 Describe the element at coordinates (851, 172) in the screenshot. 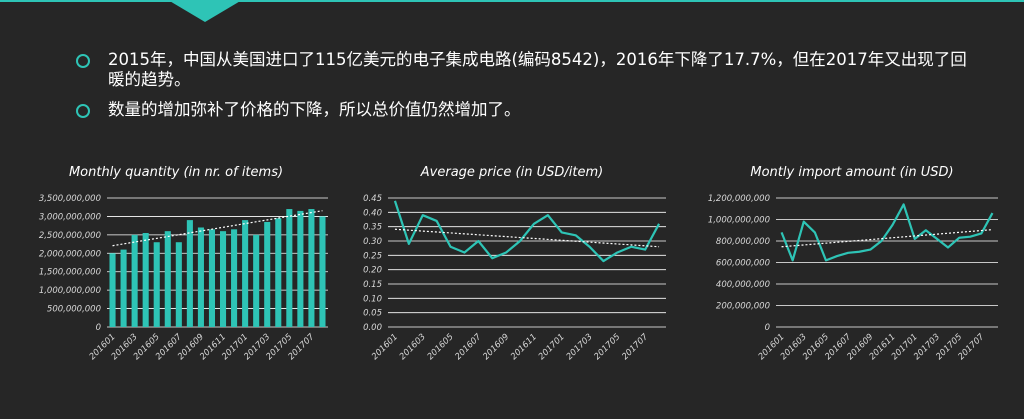

I see `chart-title: Montly import amount (in USD)` at that location.